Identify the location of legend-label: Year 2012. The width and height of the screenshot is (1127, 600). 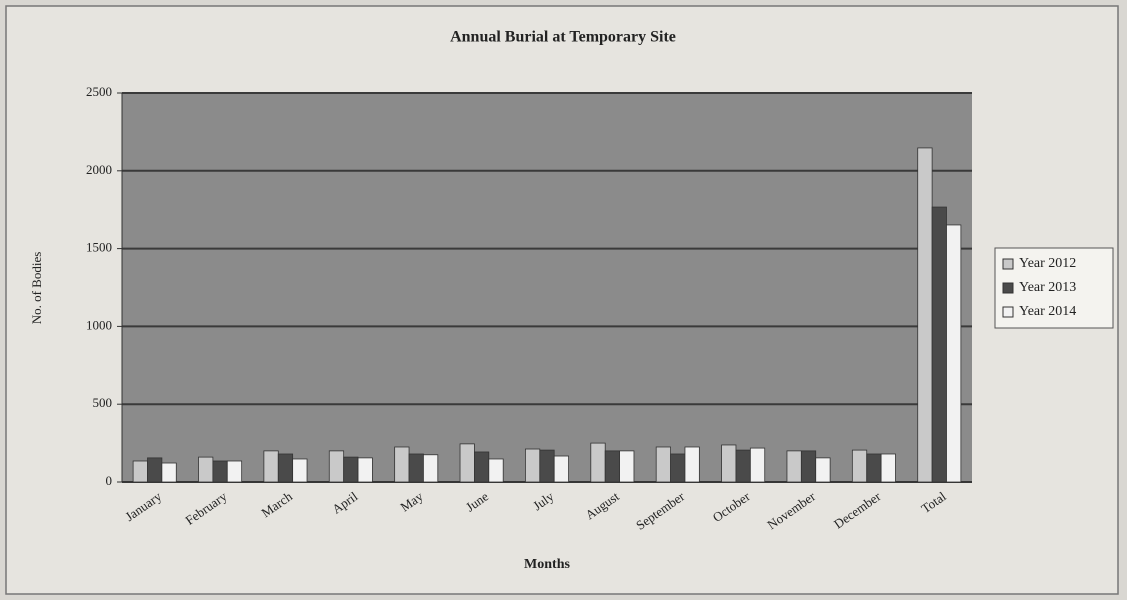
(1047, 263).